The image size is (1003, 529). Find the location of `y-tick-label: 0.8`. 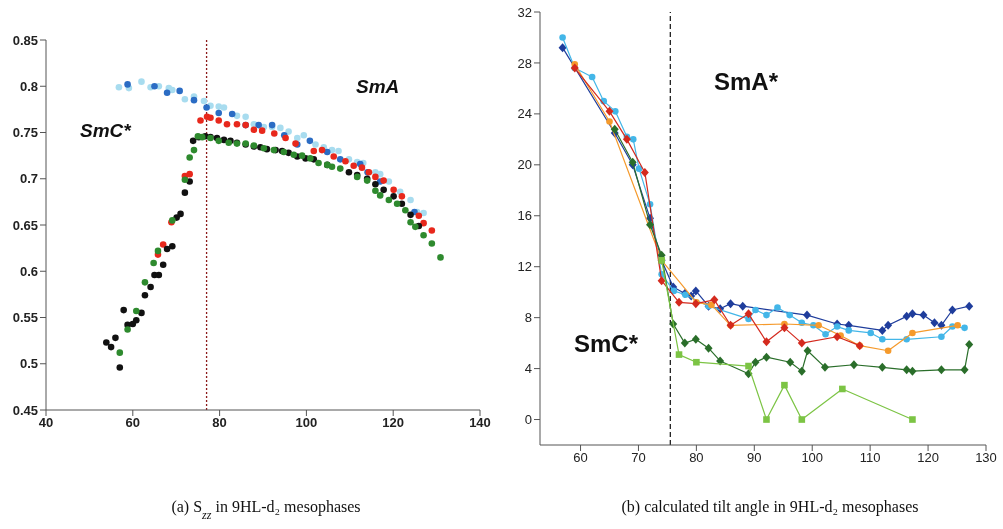

y-tick-label: 0.8 is located at coordinates (28, 86).